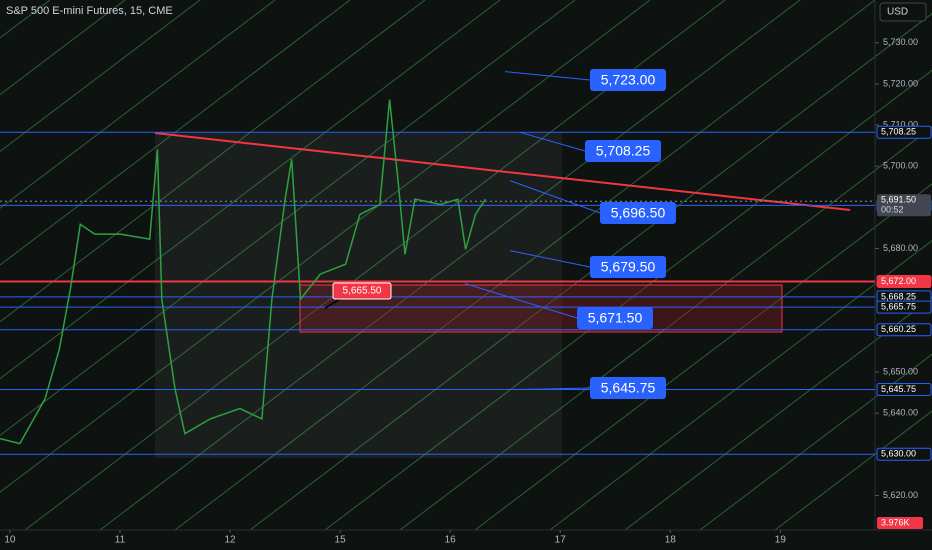 This screenshot has height=550, width=932. Describe the element at coordinates (89, 11) in the screenshot. I see `chart-title: S&P 500 E-mini Futures, 15, CME` at that location.